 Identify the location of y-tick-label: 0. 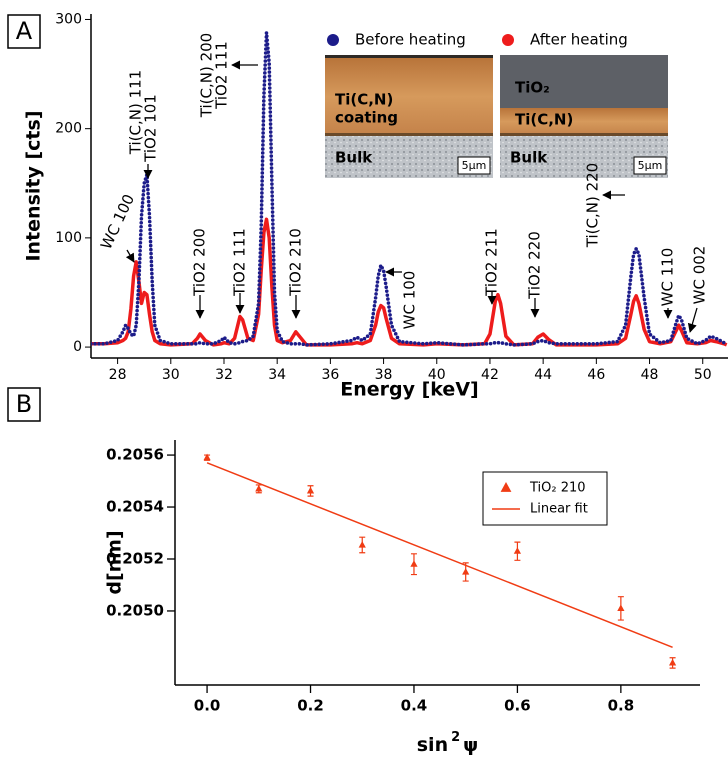
(77, 347).